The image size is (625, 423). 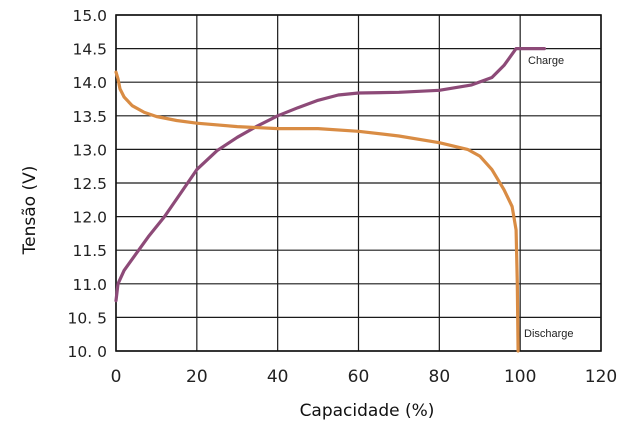 I want to click on series-label-discharge: Discharge, so click(x=549, y=334).